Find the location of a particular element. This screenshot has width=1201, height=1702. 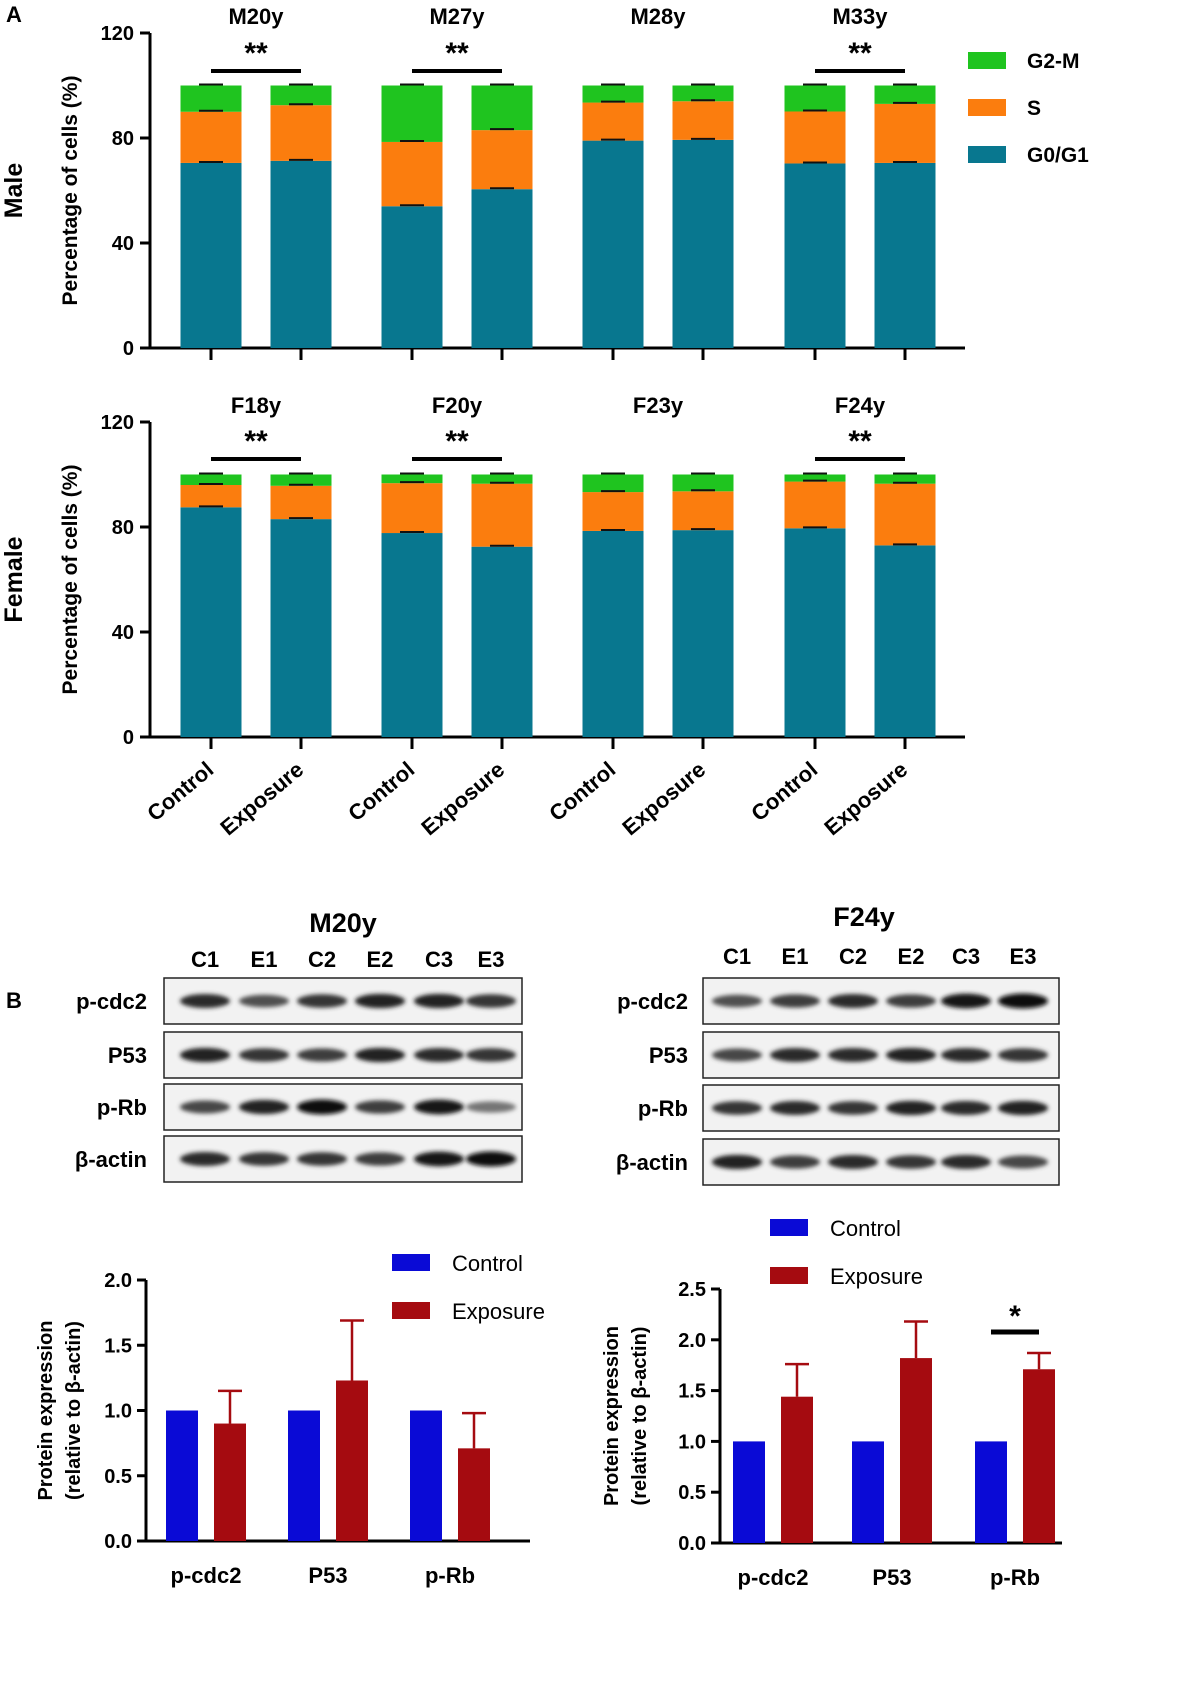

significance-mark: * is located at coordinates (1015, 1316).